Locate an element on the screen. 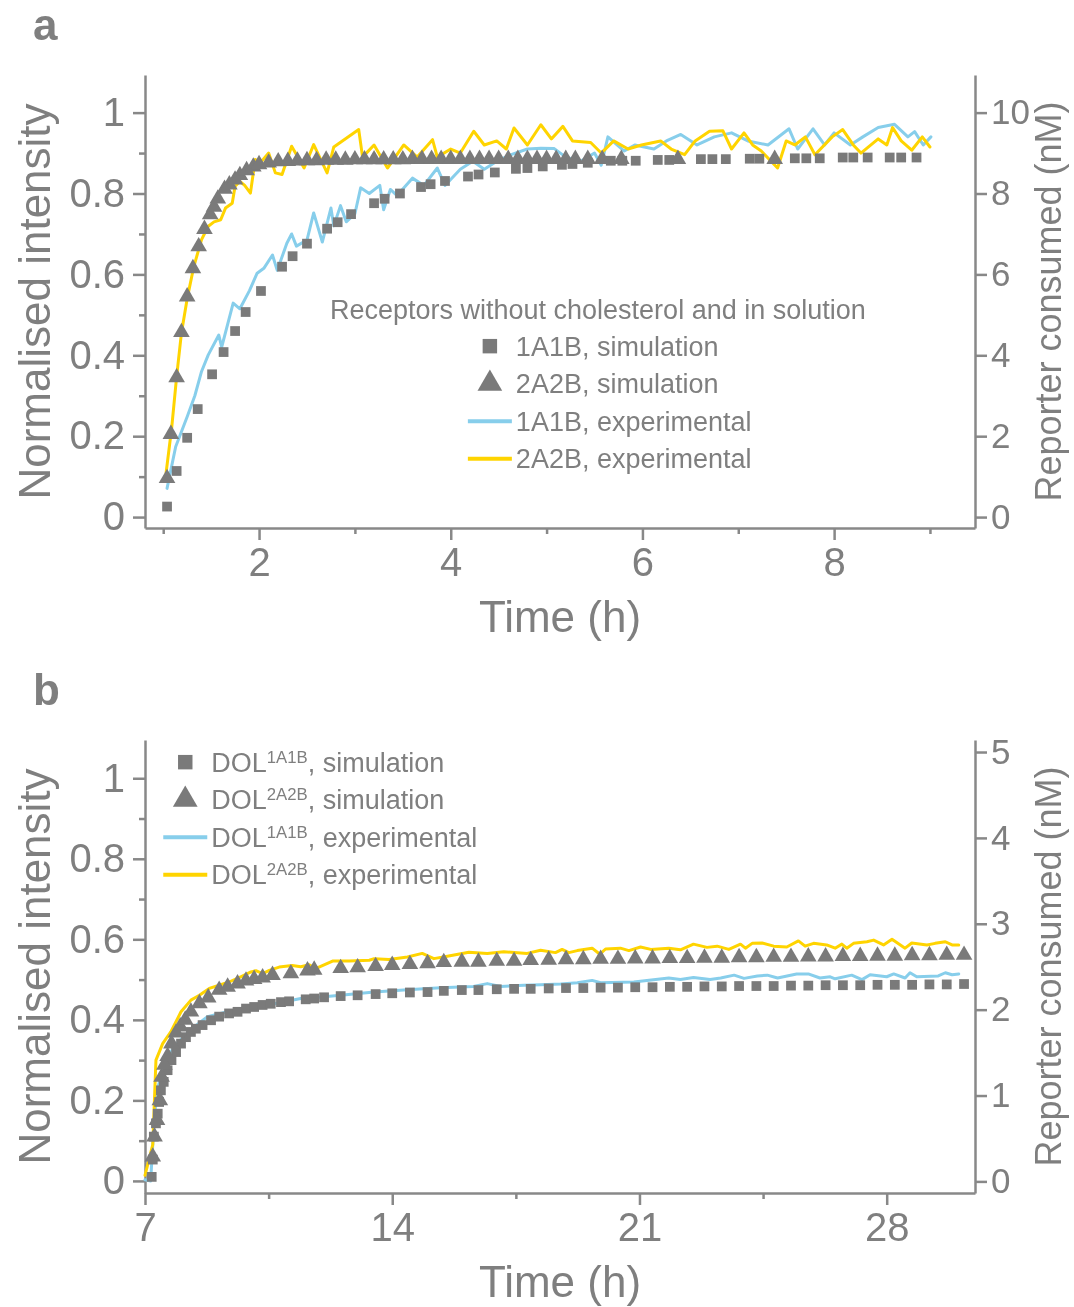  y2-tick-label: 6 is located at coordinates (1001, 274).